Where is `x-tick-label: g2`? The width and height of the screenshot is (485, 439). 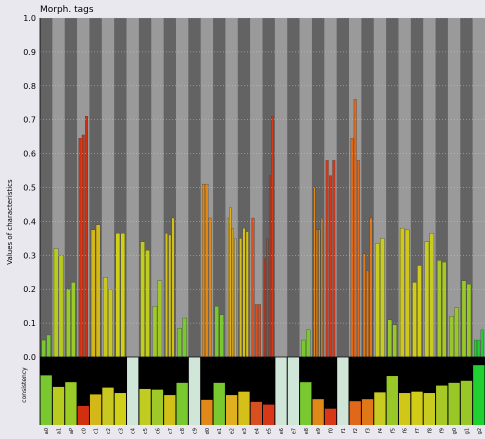 x-tick-label: g2 is located at coordinates (480, 431).